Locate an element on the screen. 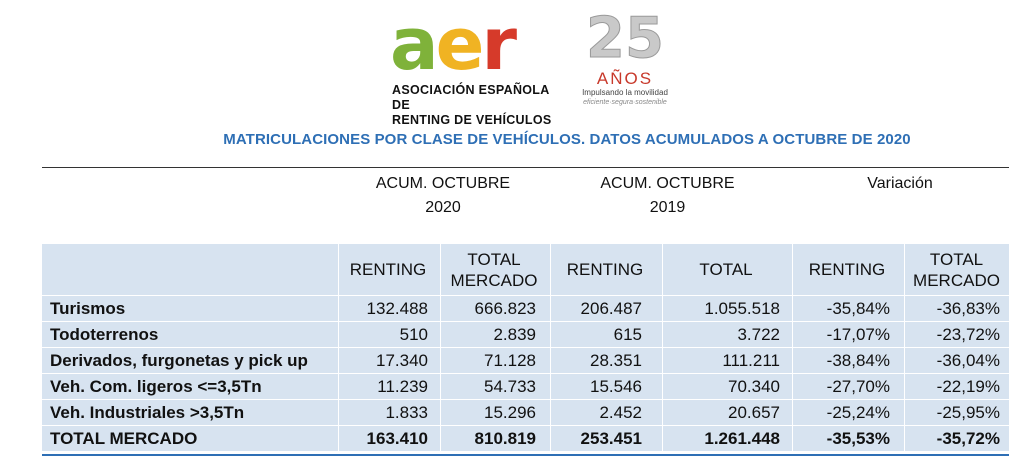  table-cell: 2.452 is located at coordinates (620, 412).